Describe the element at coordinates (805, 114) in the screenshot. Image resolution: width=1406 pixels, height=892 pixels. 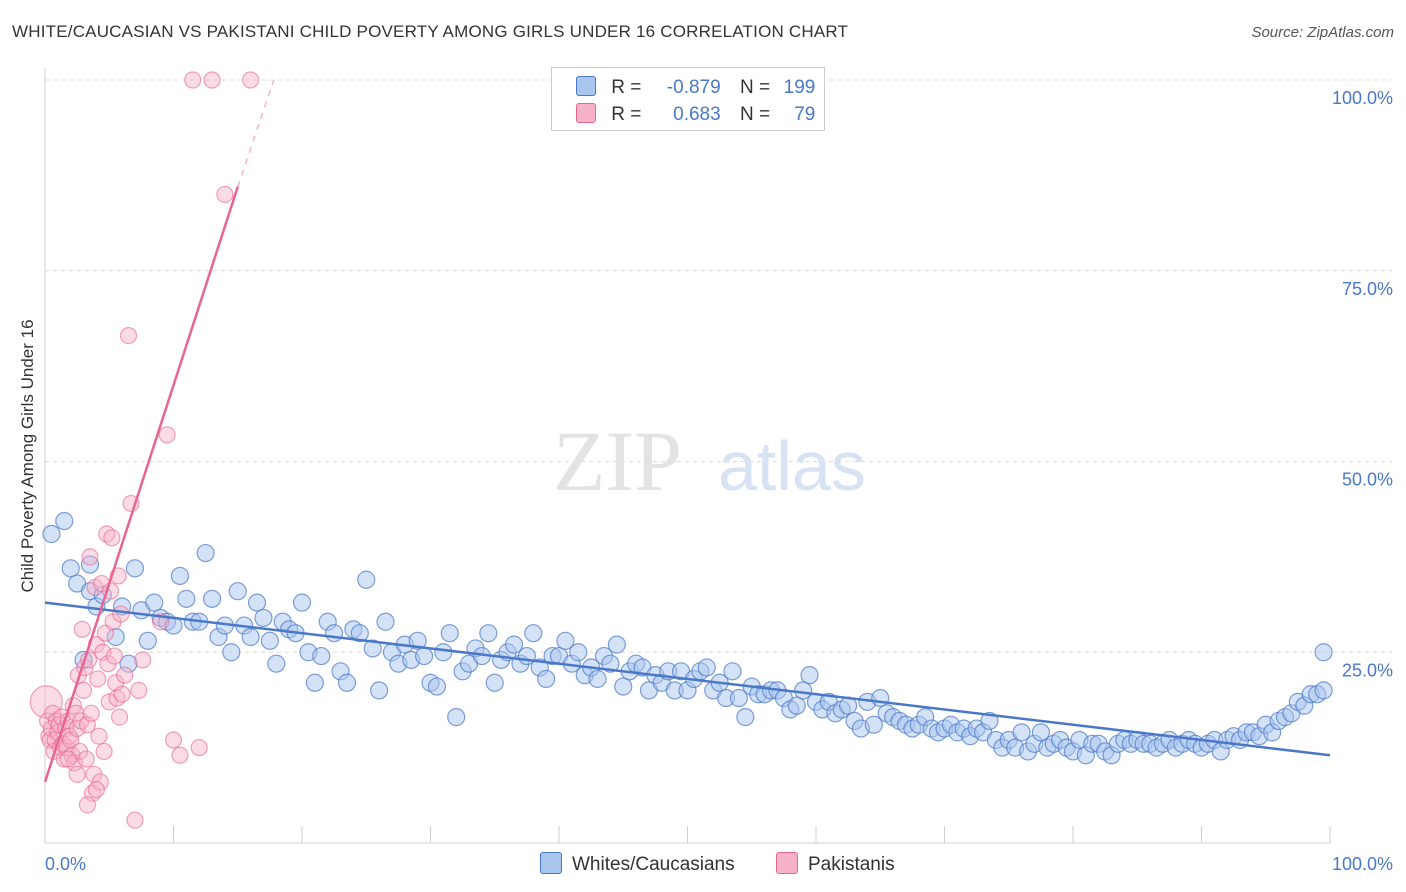
I see `n-value-pakistani: 79` at that location.